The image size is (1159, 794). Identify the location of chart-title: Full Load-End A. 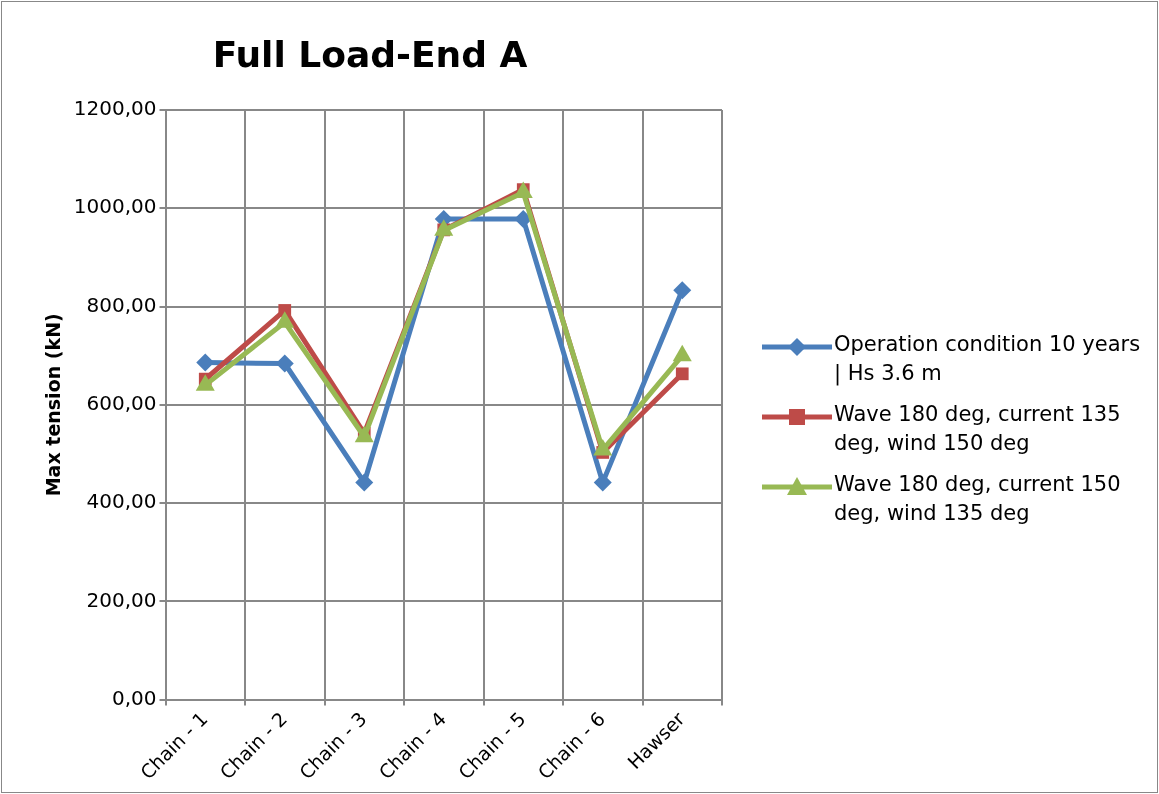
(370, 54).